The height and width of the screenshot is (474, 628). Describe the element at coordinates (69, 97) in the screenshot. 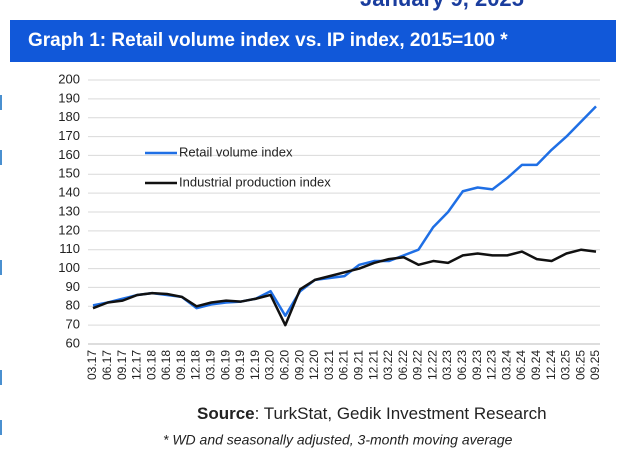

I see `y-tick-label: 190` at that location.